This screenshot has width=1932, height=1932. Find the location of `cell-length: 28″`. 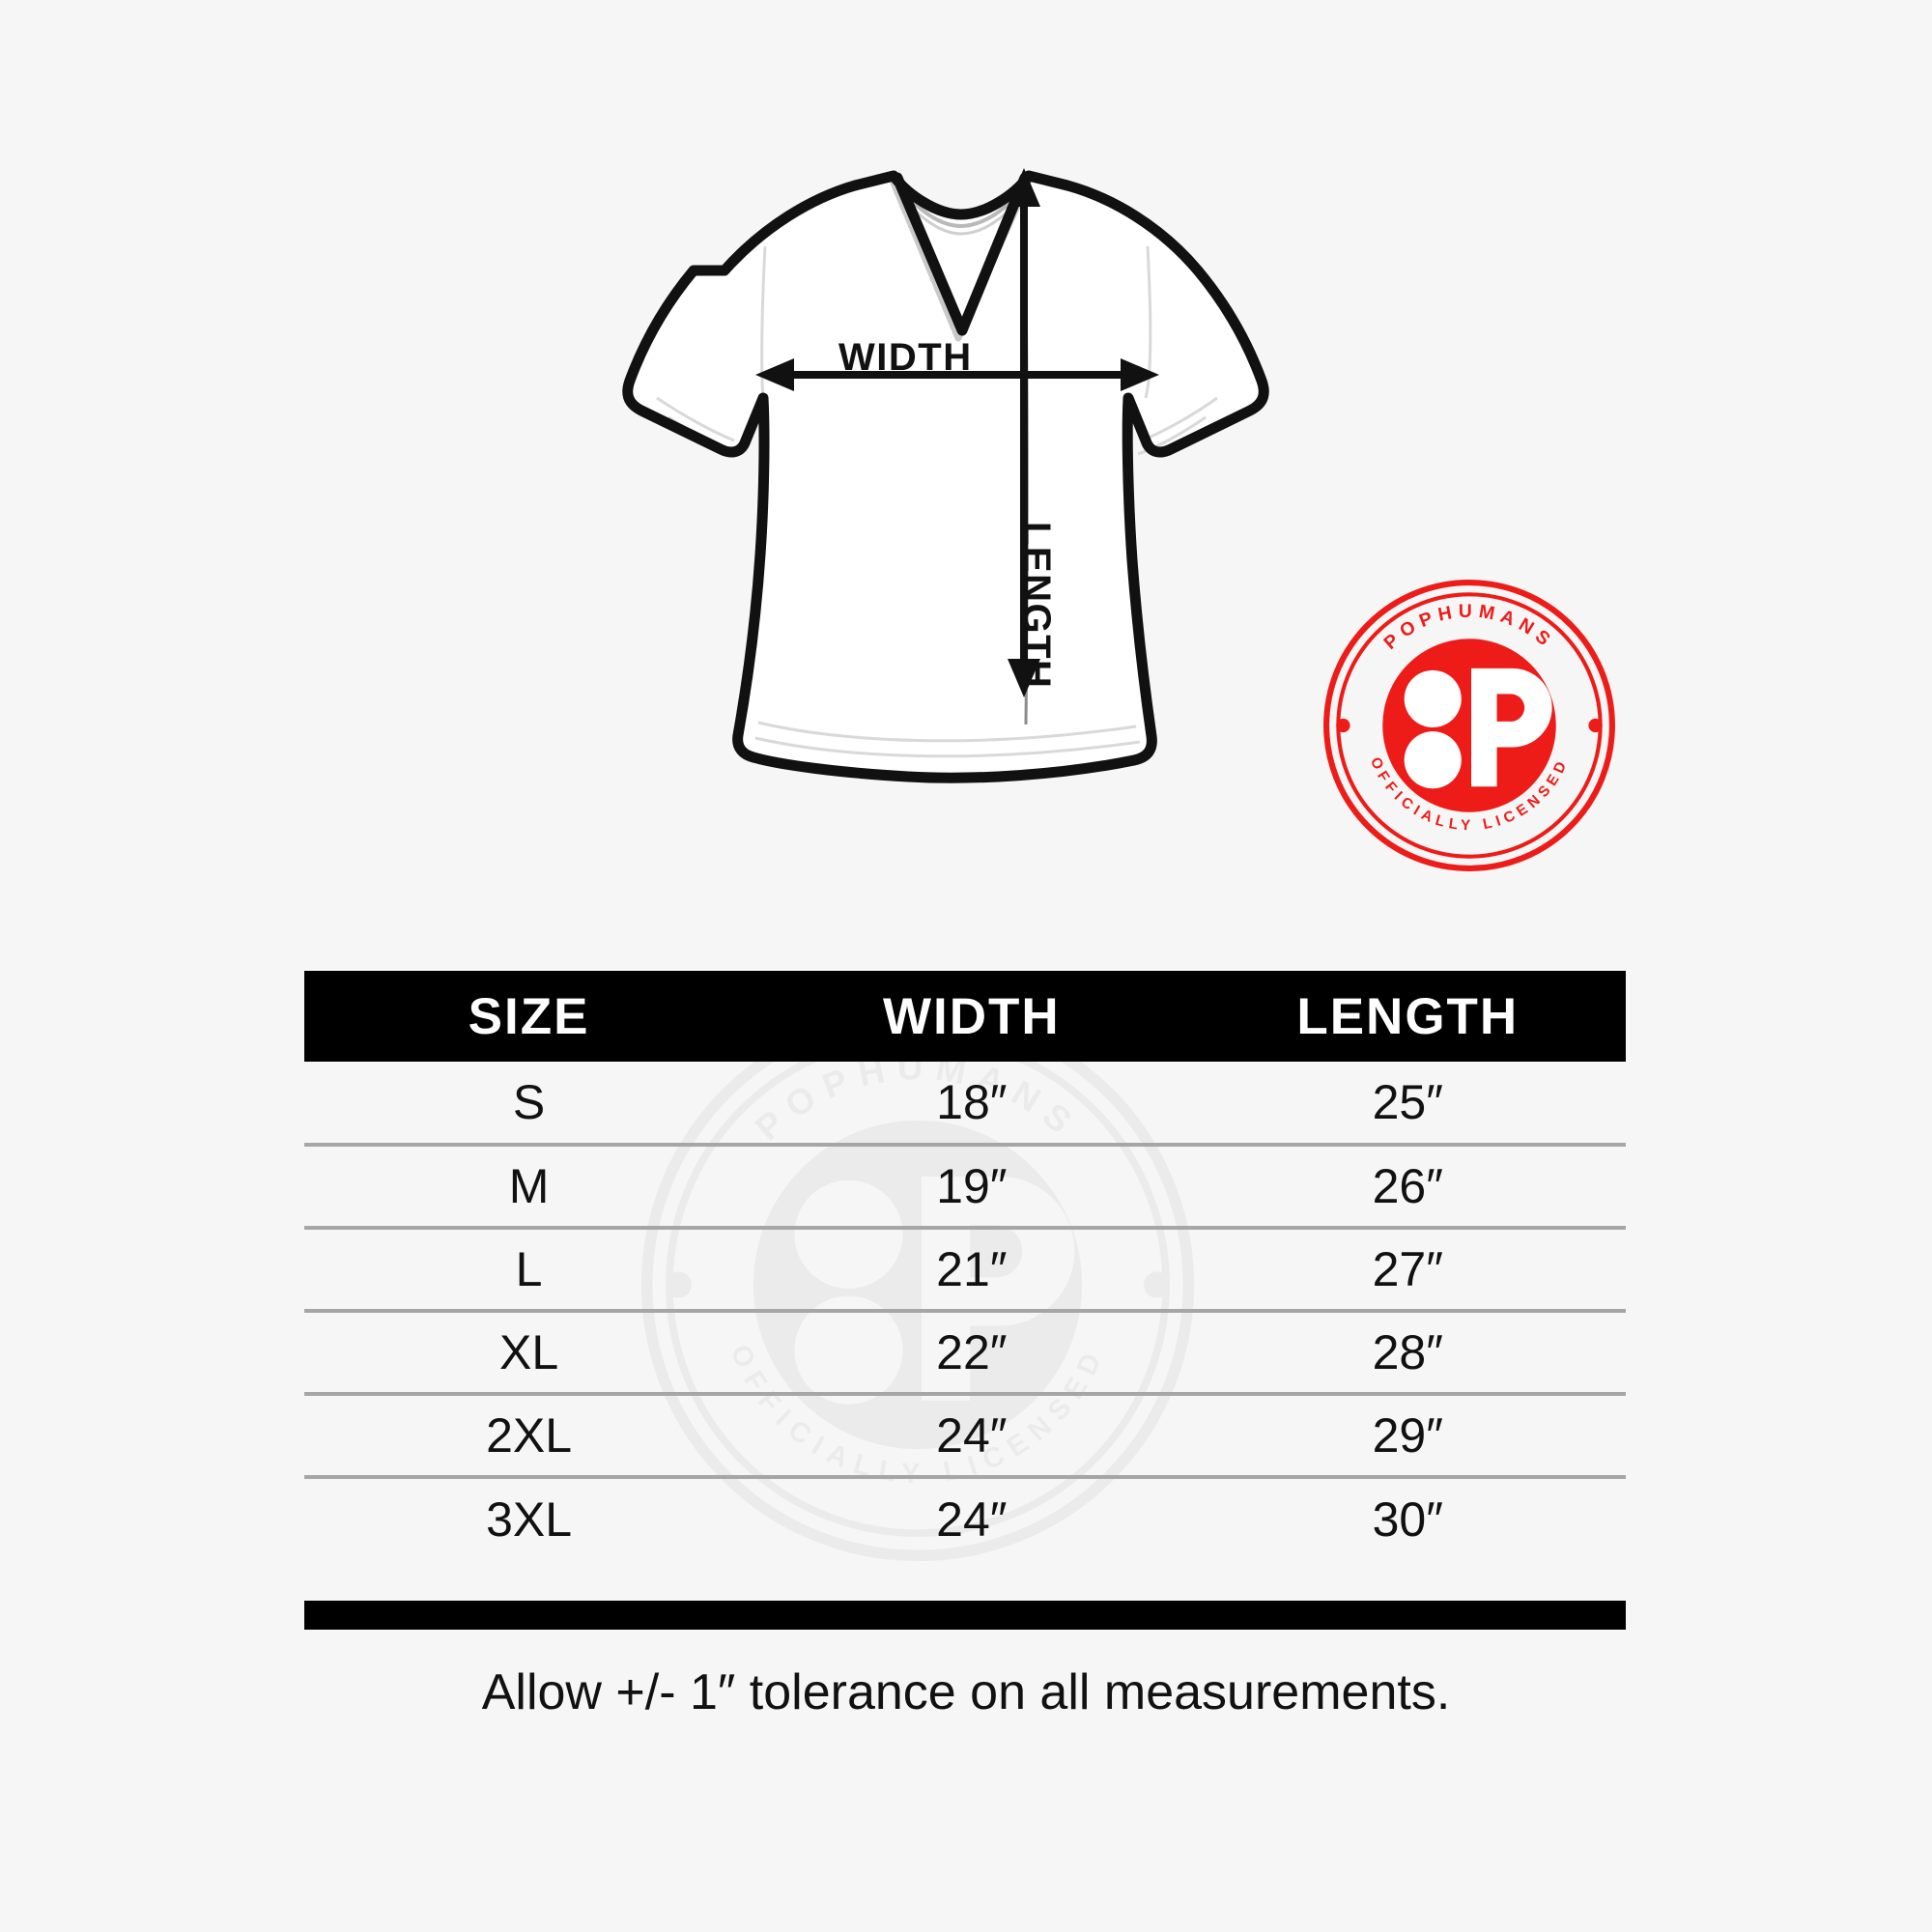

cell-length: 28″ is located at coordinates (1407, 1353).